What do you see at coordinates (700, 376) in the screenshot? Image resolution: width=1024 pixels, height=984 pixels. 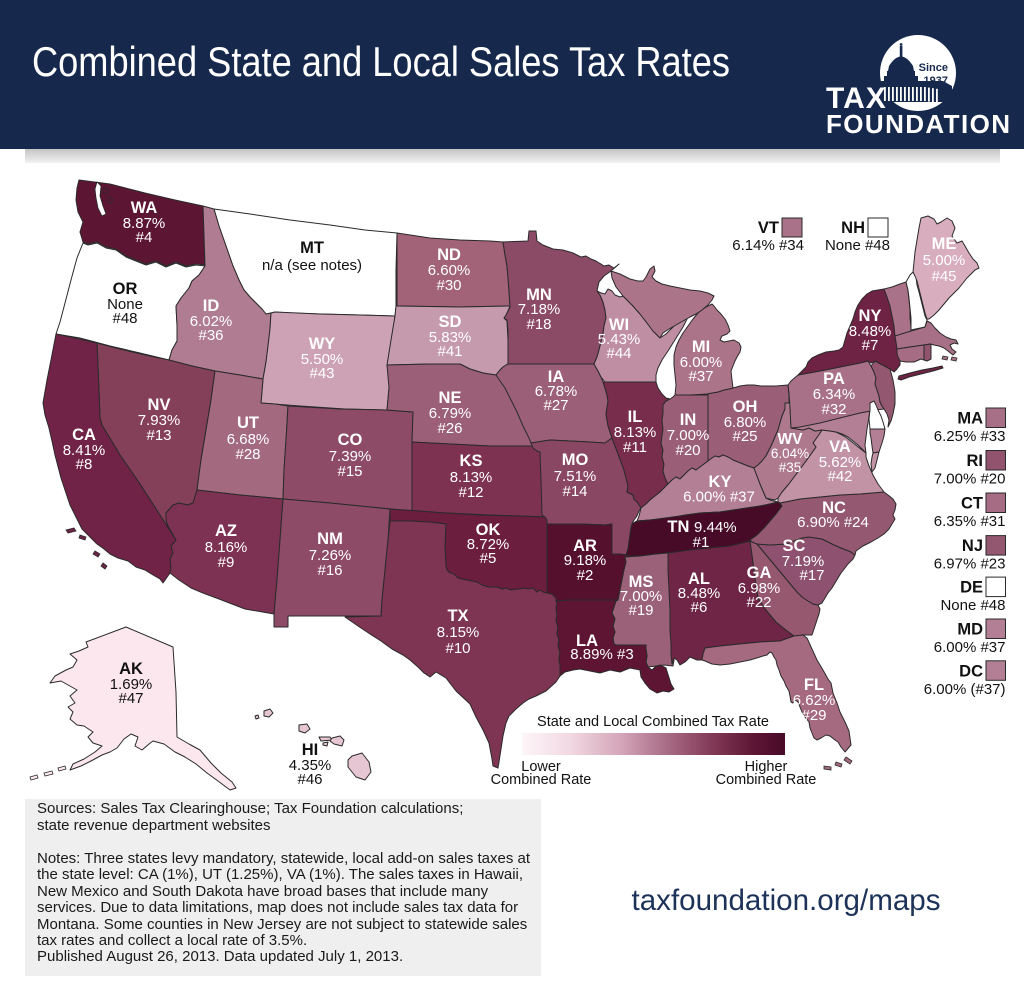 I see `svg-text: #37` at bounding box center [700, 376].